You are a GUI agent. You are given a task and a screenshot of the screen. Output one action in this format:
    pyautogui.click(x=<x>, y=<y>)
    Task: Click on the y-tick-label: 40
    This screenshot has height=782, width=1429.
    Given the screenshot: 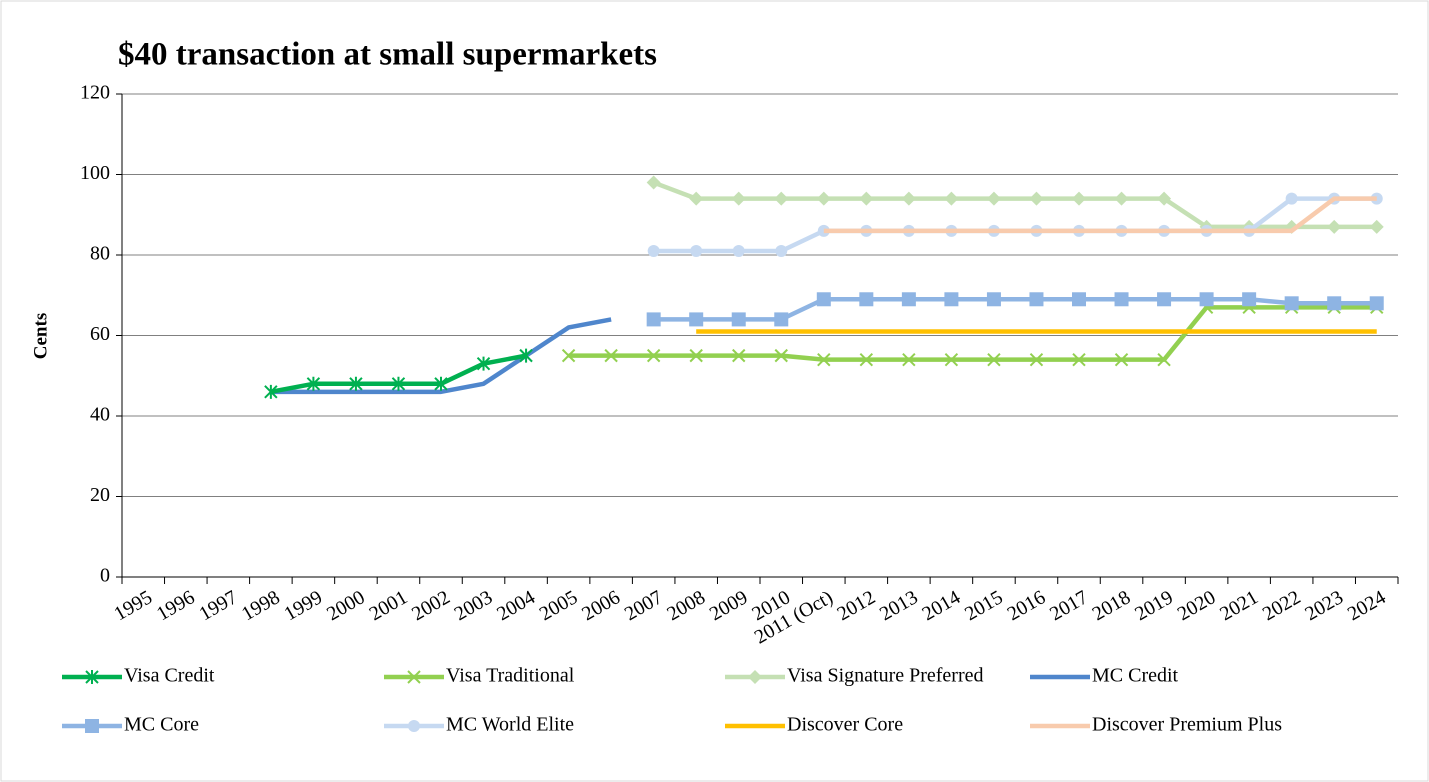 What is the action you would take?
    pyautogui.click(x=100, y=415)
    